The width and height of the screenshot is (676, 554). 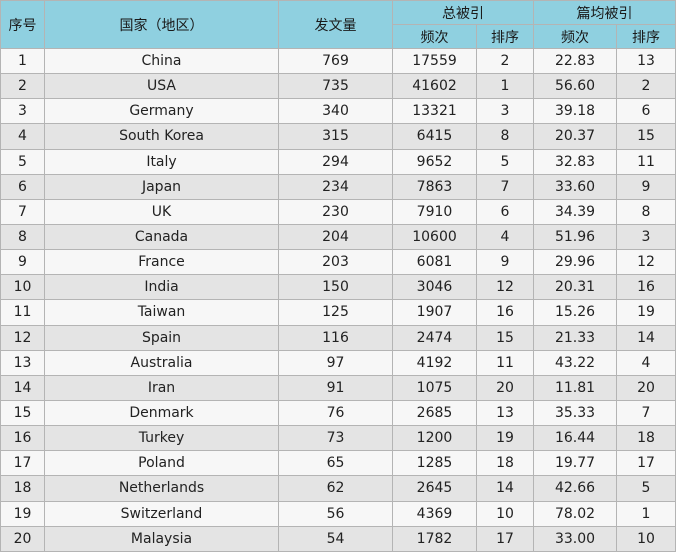 What do you see at coordinates (335, 488) in the screenshot?
I see `cell-papers: 62` at bounding box center [335, 488].